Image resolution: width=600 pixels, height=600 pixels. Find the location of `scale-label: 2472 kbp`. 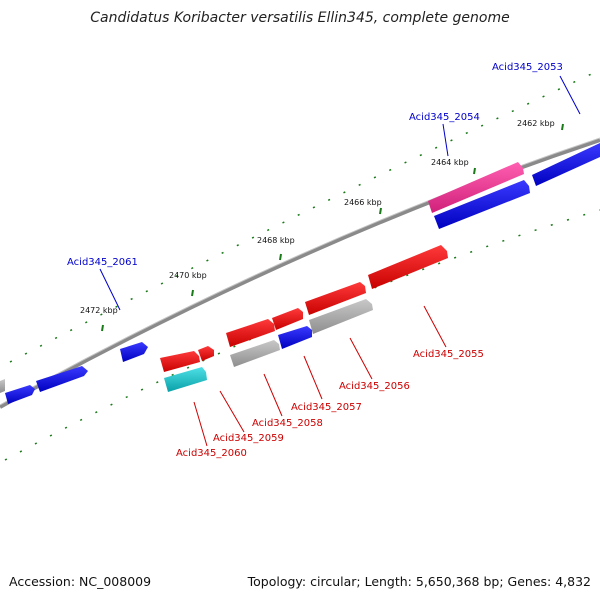

scale-label: 2472 kbp is located at coordinates (99, 310).